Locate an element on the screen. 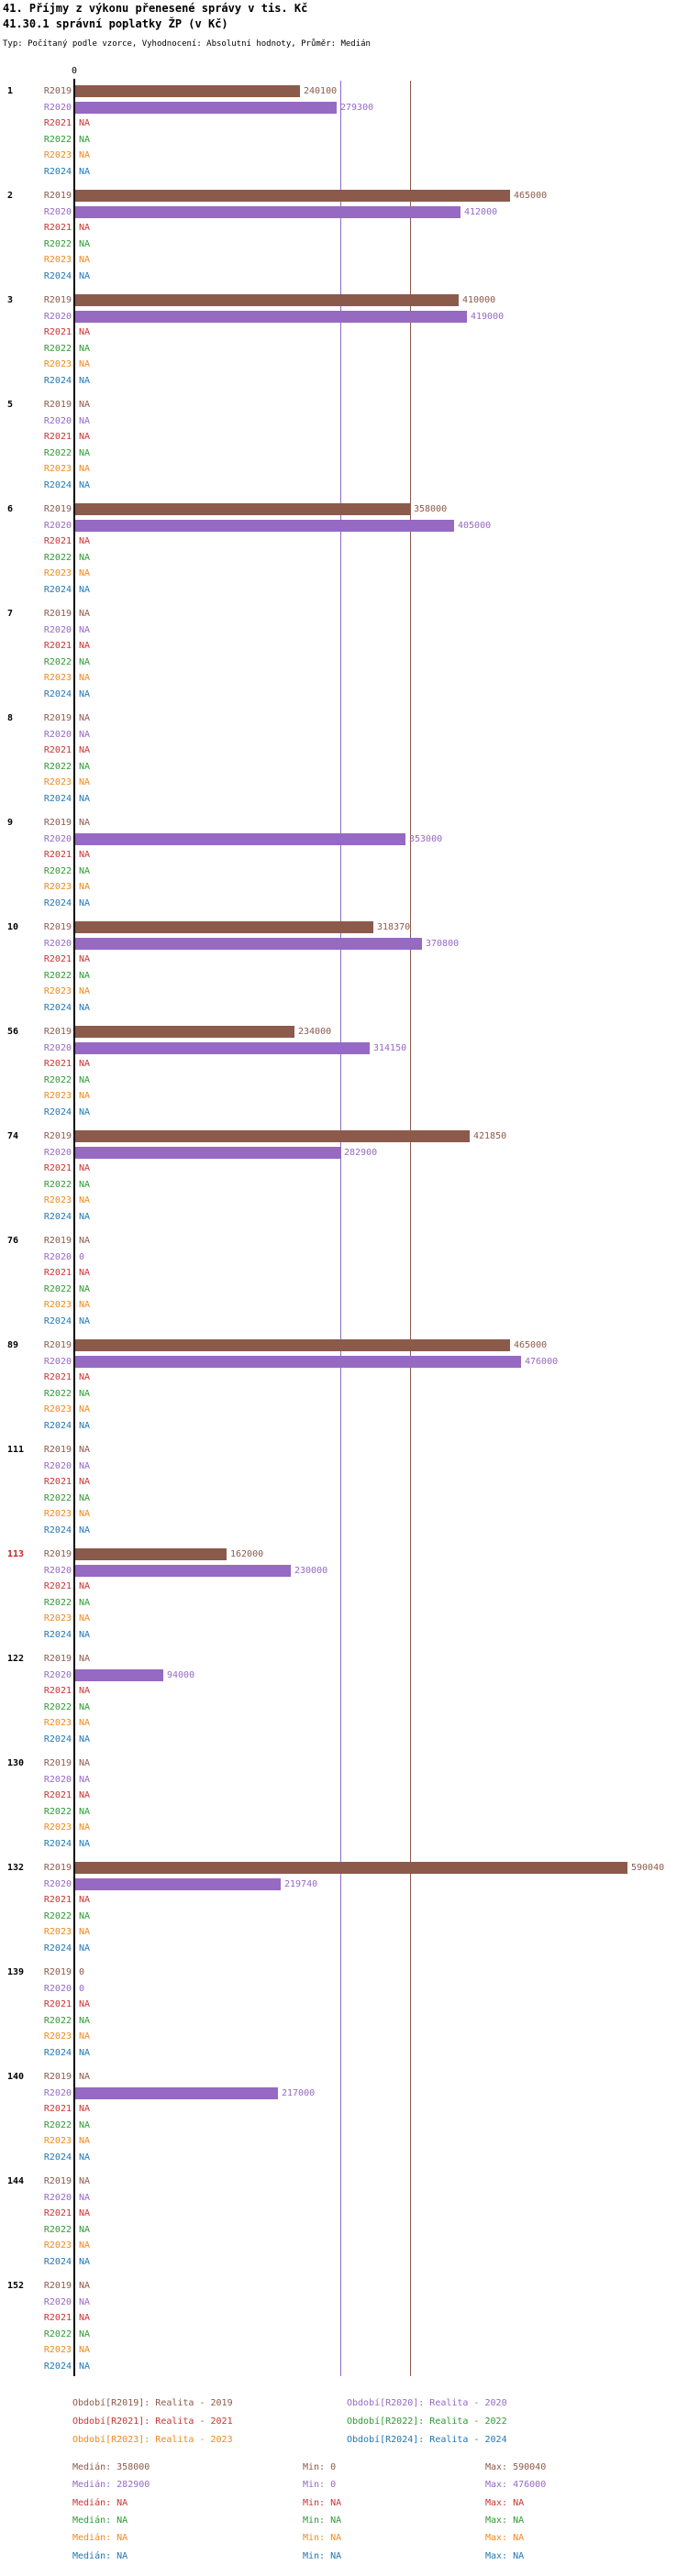 This screenshot has height=2576, width=688. median-stat-r2023: Medián: NA is located at coordinates (100, 2538).